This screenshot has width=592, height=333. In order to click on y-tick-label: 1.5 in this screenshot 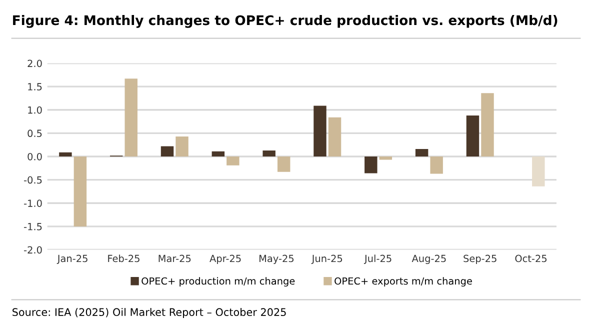, I will do `click(35, 86)`.